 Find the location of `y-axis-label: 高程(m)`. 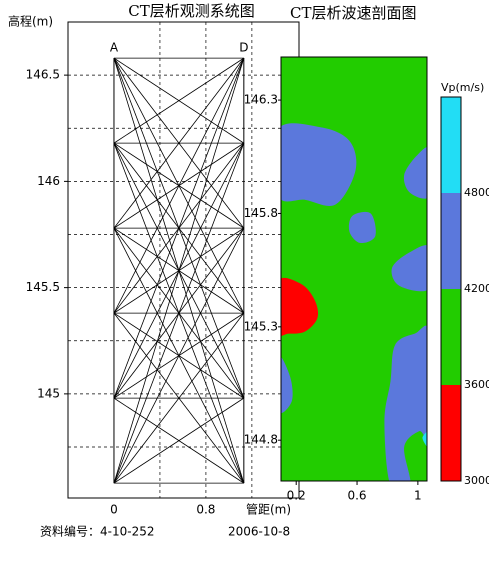

y-axis-label: 高程(m) is located at coordinates (30, 21).